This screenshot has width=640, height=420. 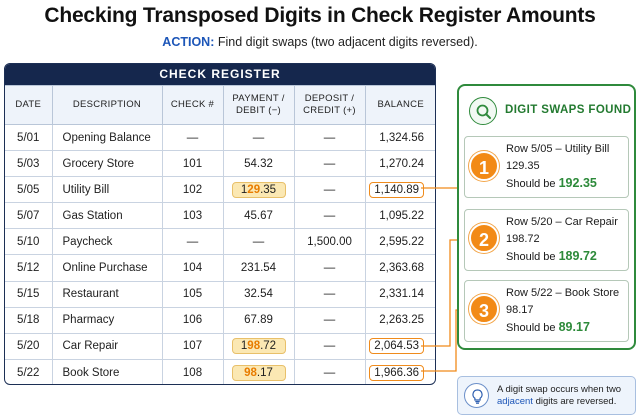 What do you see at coordinates (29, 105) in the screenshot?
I see `col-header-date: DATE` at bounding box center [29, 105].